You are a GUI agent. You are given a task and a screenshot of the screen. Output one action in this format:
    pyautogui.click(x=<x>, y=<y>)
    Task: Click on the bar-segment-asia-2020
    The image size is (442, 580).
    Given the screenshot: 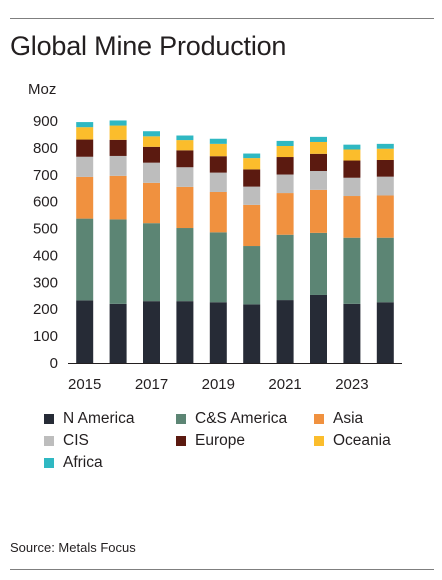 What is the action you would take?
    pyautogui.click(x=252, y=225)
    